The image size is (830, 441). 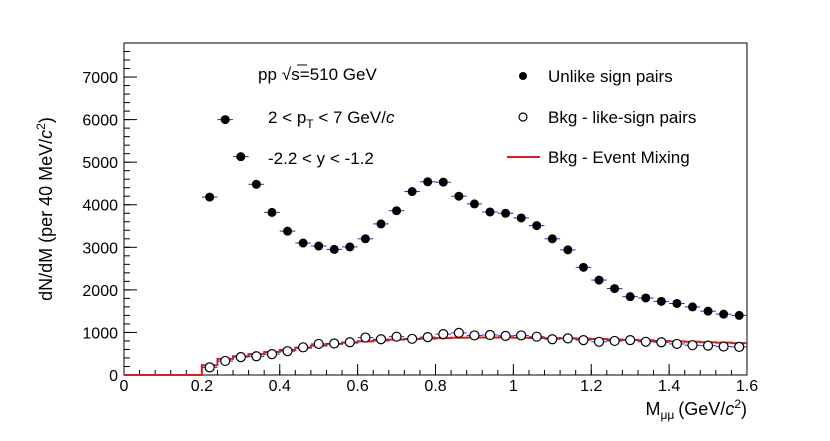 What do you see at coordinates (669, 386) in the screenshot?
I see `x-tick-label: 1.4` at bounding box center [669, 386].